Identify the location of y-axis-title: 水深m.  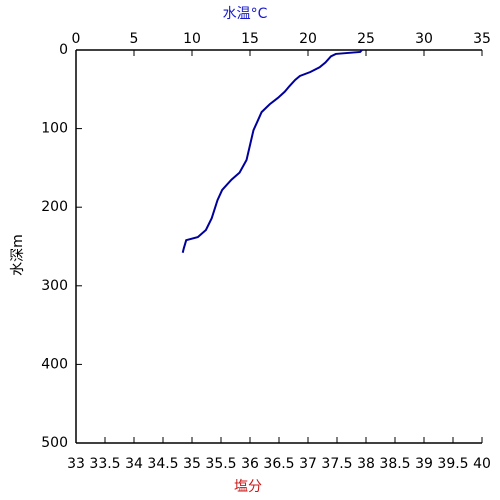
(18, 255).